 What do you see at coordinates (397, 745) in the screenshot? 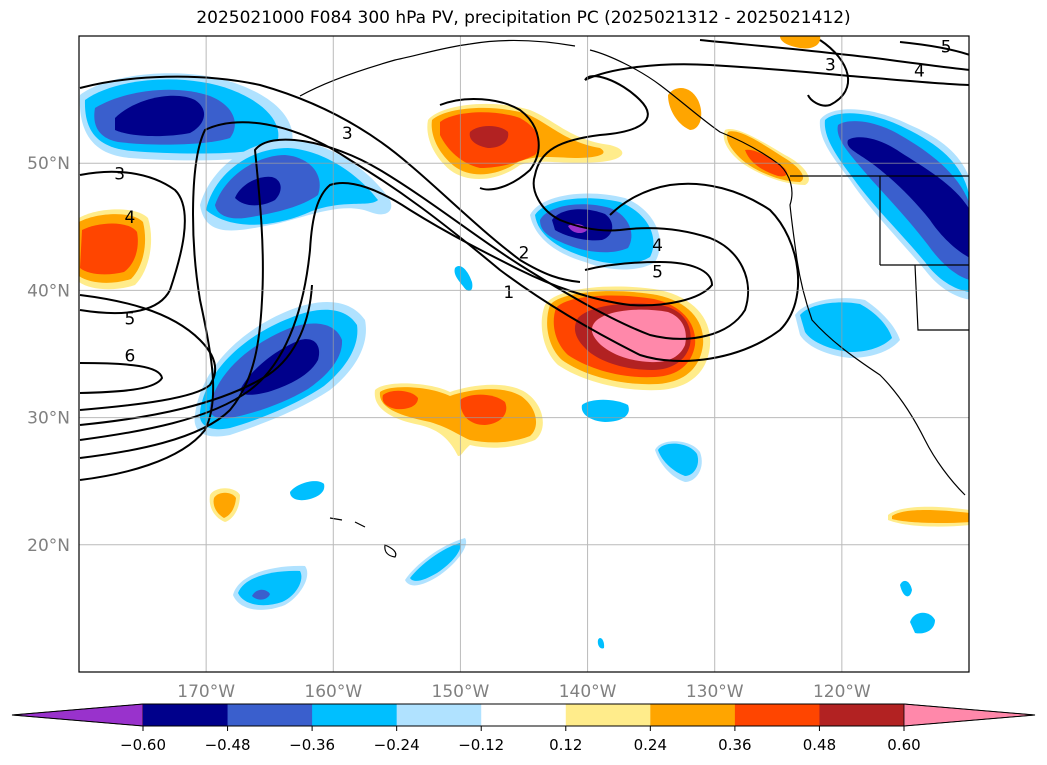
I see `colorbar-tick-label: −0.24` at bounding box center [397, 745].